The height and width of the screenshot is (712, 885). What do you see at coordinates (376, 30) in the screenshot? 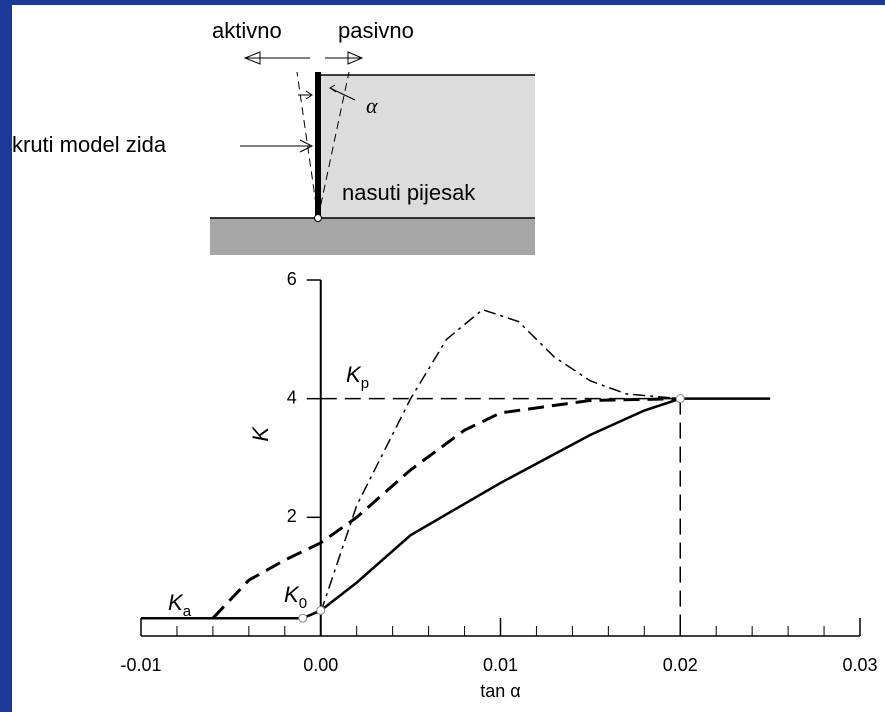
I see `passive-label: pasivno` at bounding box center [376, 30].